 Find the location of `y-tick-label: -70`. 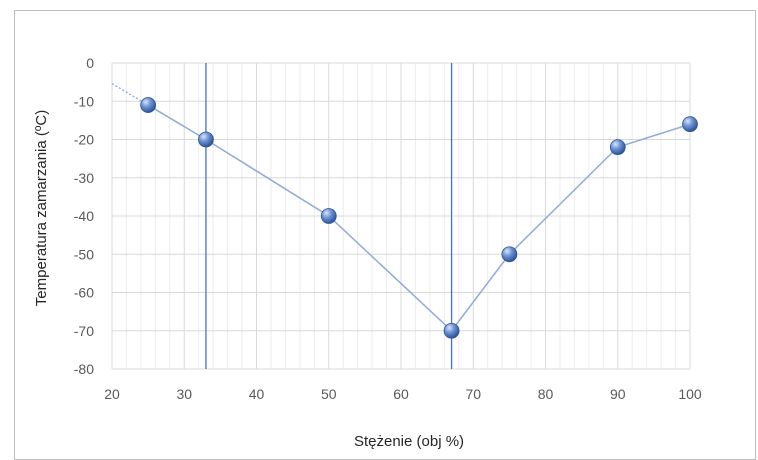

y-tick-label: -70 is located at coordinates (84, 331).